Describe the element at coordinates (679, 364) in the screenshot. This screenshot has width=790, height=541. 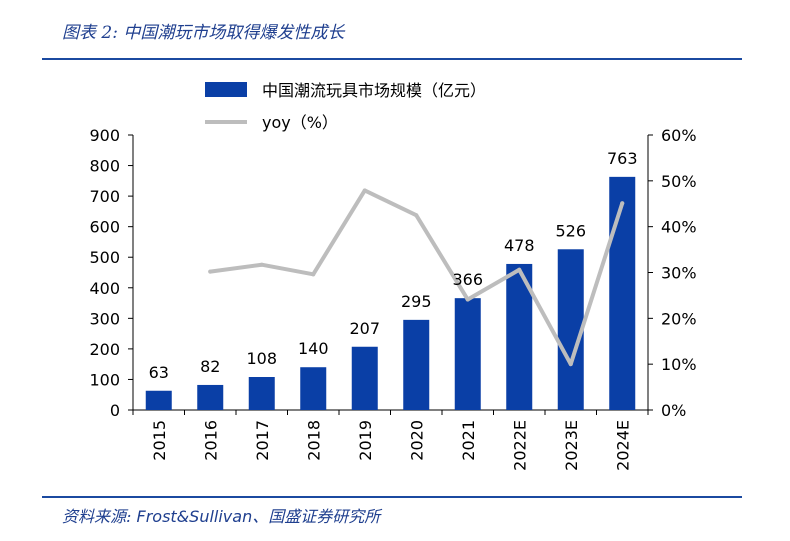
I see `y-right-tick-label: 10%` at that location.